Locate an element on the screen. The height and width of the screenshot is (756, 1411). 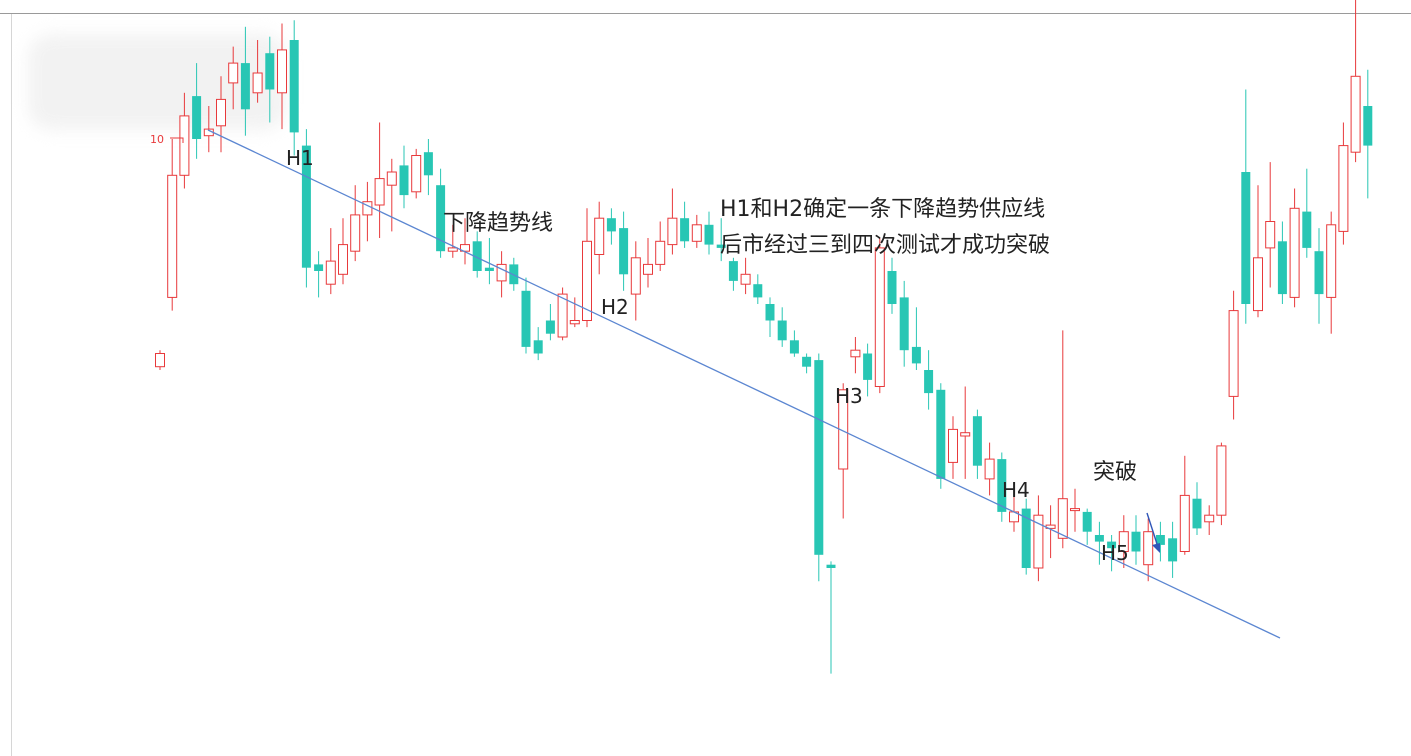
note-line-1: H1和H2确定一条下降趋势供应线 is located at coordinates (883, 209).